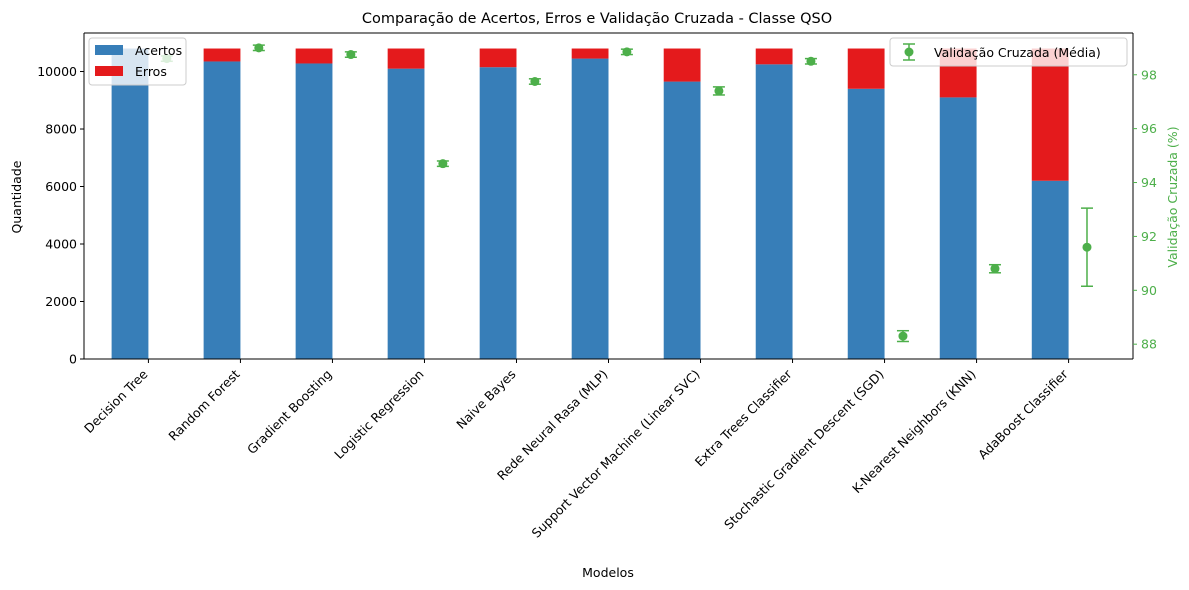 This screenshot has width=1189, height=590. I want to click on legend-right-box, so click(1008, 52).